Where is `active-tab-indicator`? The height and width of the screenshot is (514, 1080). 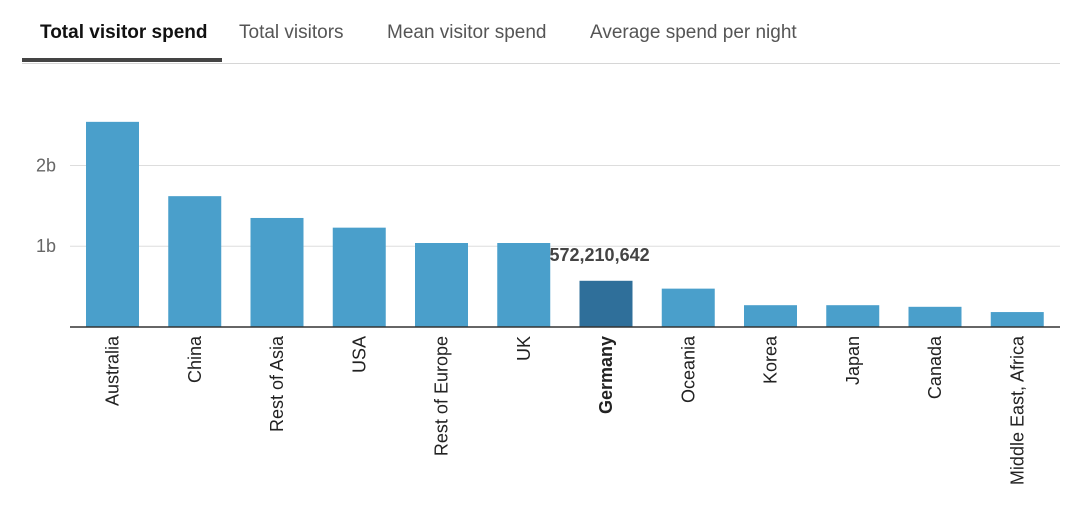 active-tab-indicator is located at coordinates (122, 60).